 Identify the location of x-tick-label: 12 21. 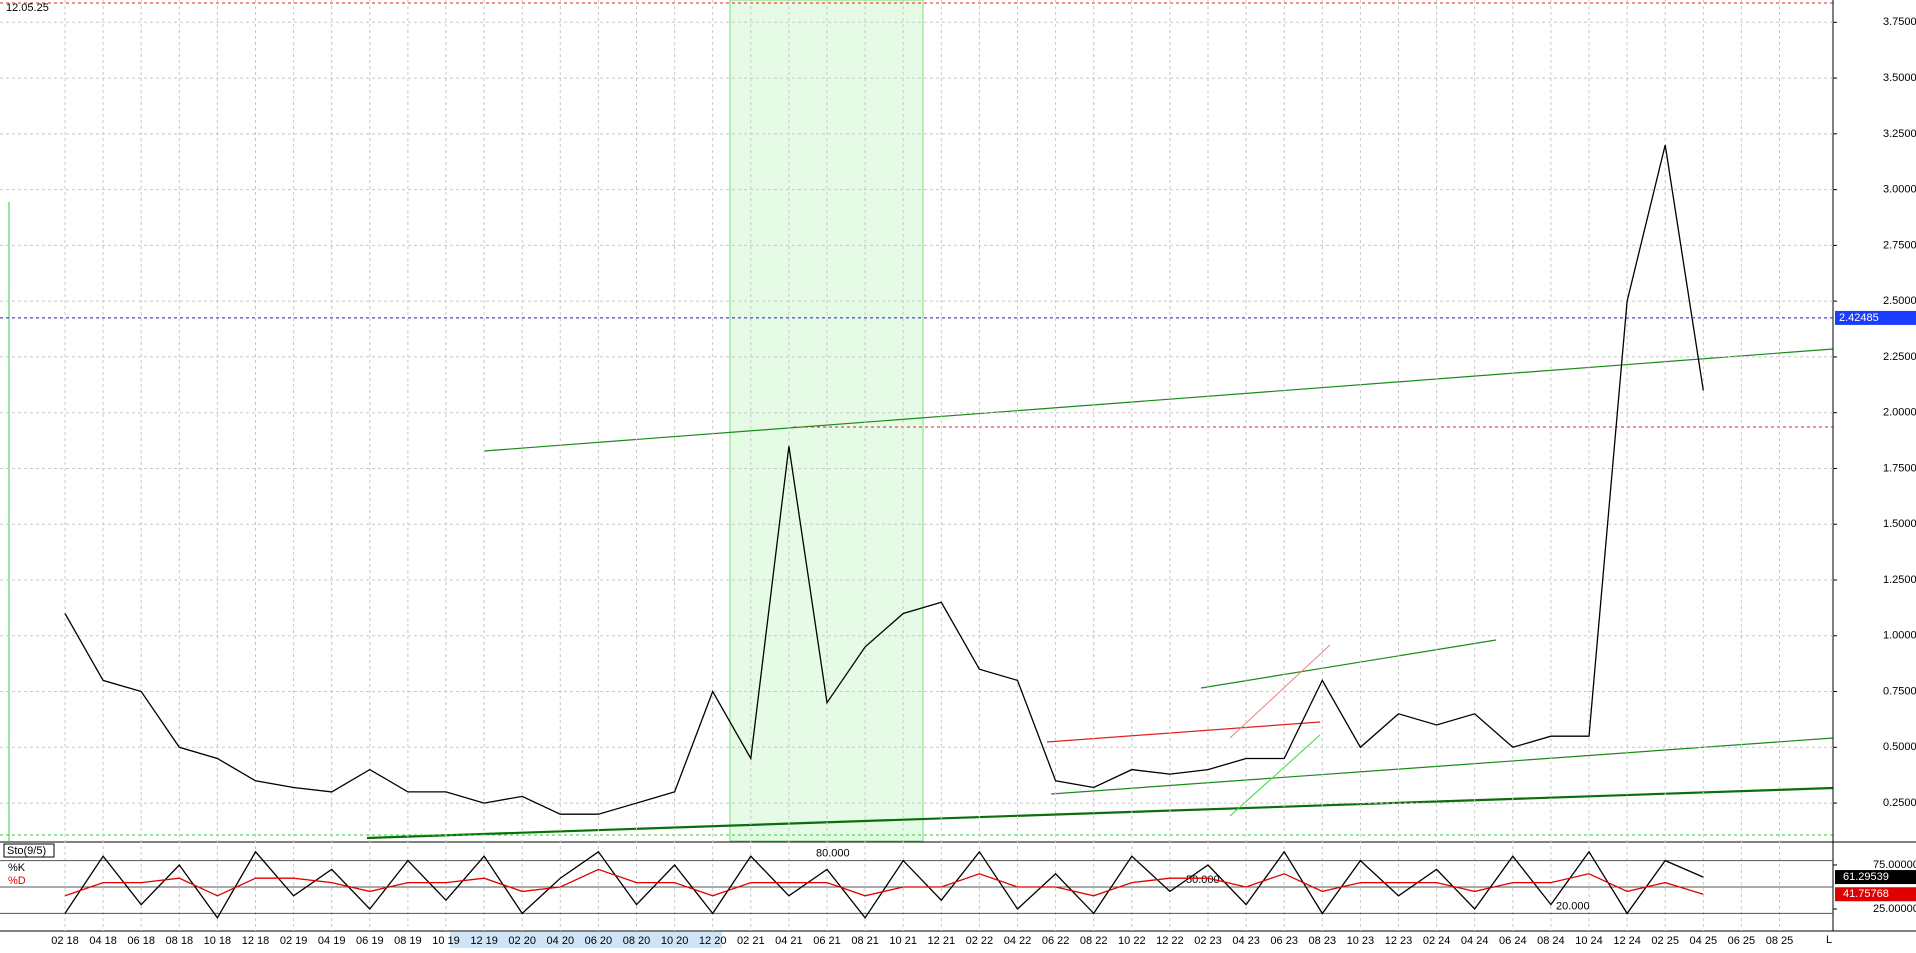
(942, 941).